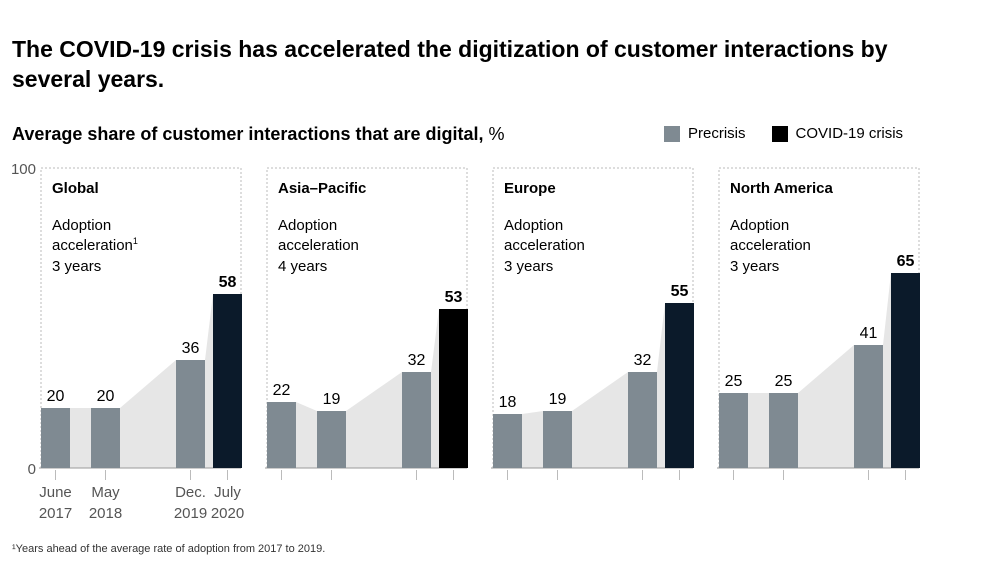  What do you see at coordinates (190, 513) in the screenshot?
I see `x-tick-label: 2019` at bounding box center [190, 513].